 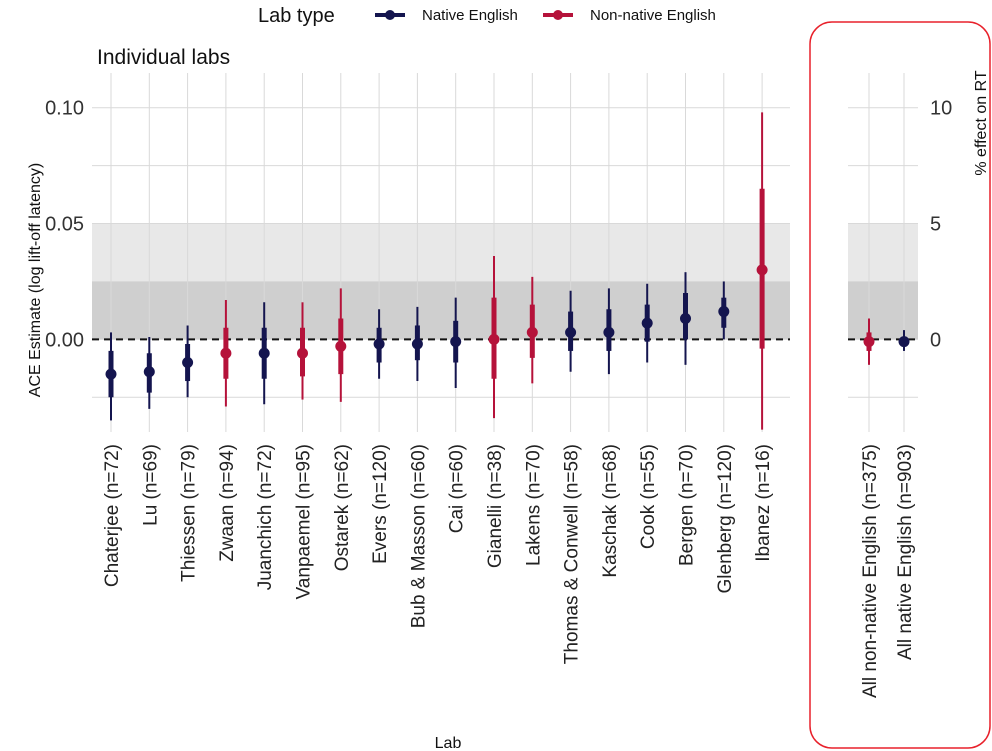 I want to click on legend-key-native-dot, so click(x=390, y=15).